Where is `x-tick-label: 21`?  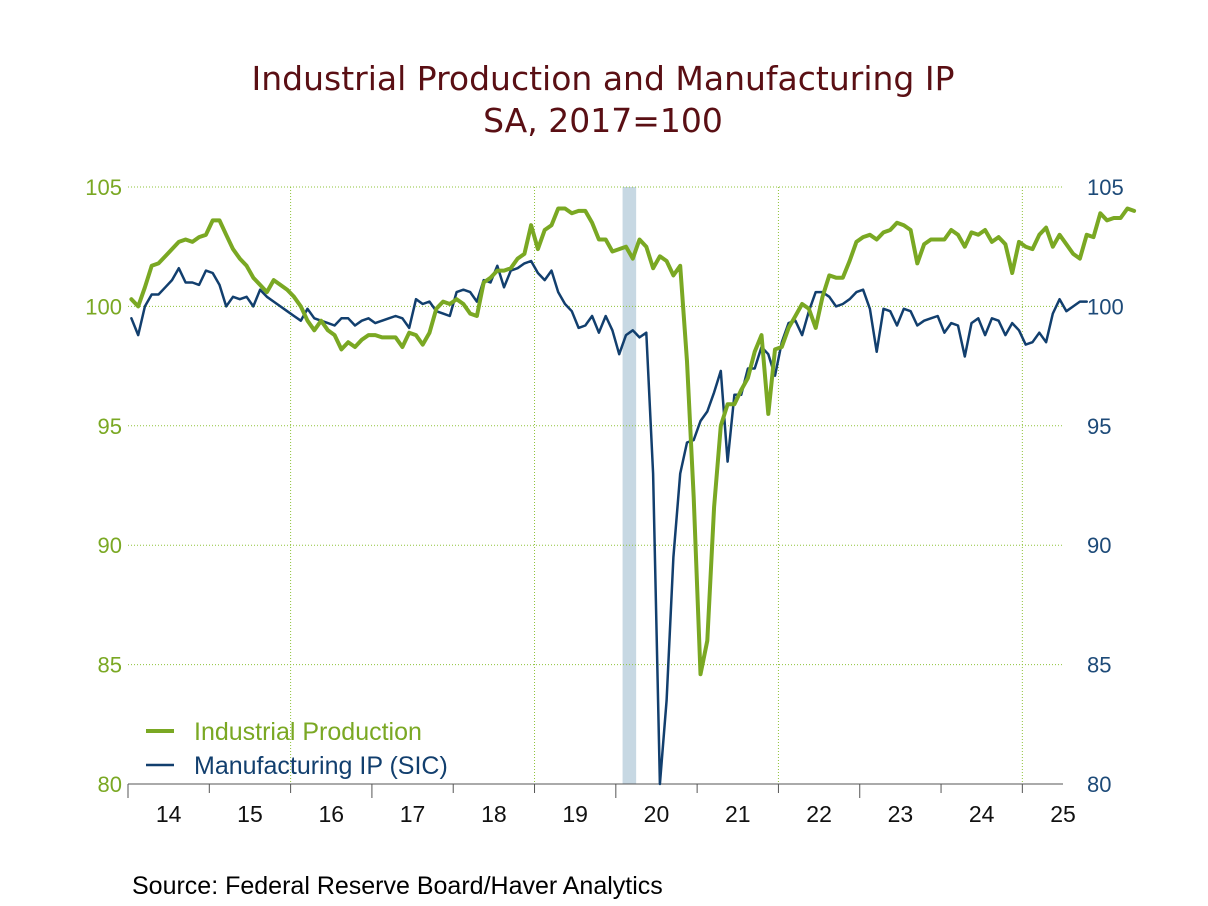 x-tick-label: 21 is located at coordinates (738, 814).